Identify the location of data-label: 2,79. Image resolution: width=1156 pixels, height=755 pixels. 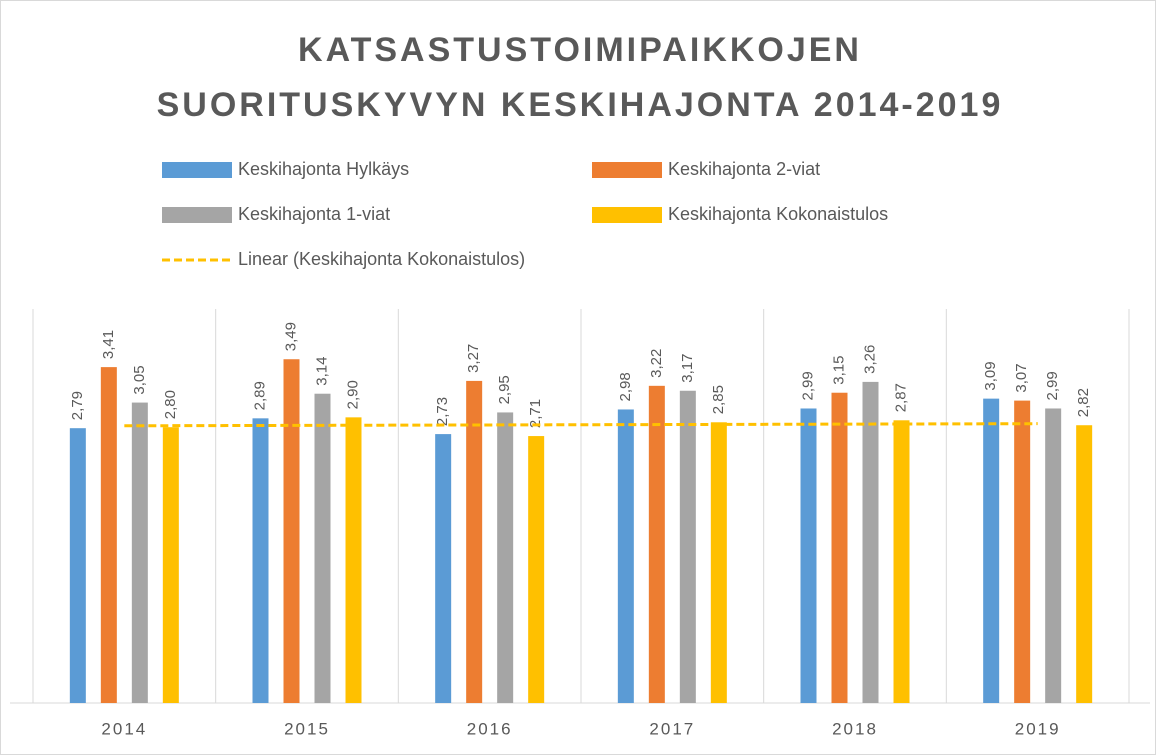
(77, 405).